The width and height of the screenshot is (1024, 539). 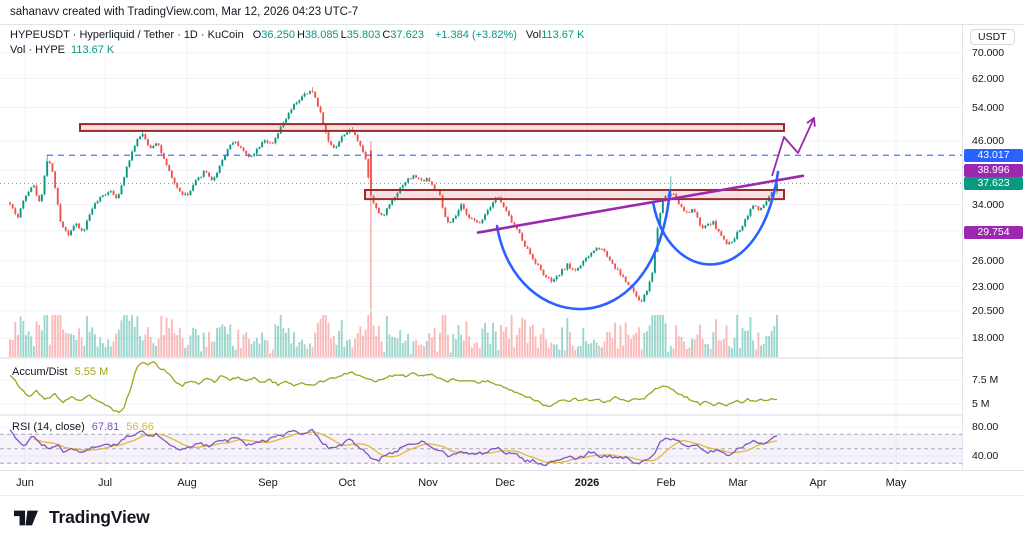 What do you see at coordinates (992, 37) in the screenshot?
I see `currency-unit-chip: USDT` at bounding box center [992, 37].